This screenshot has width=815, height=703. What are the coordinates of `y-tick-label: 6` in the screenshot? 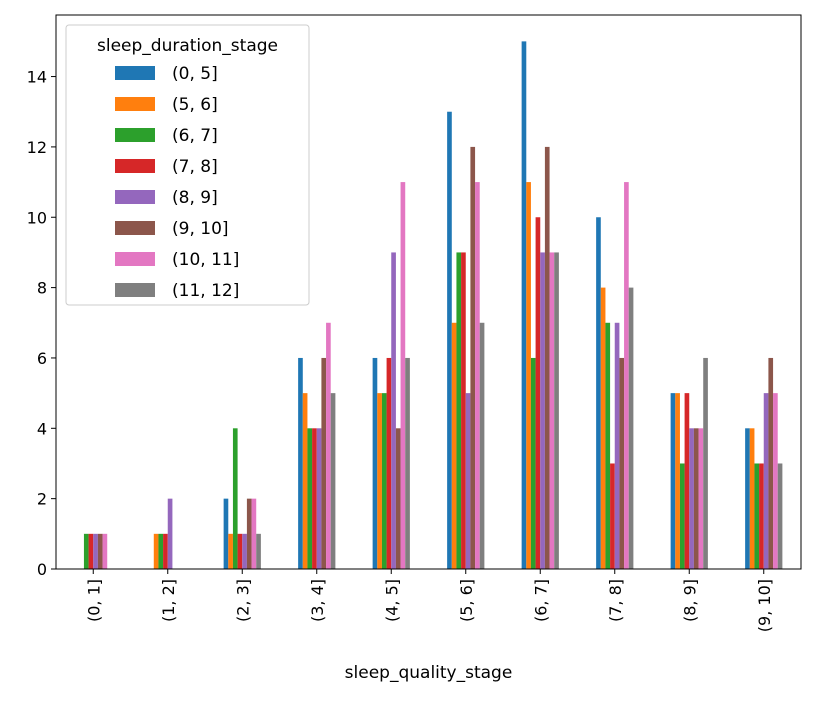 It's located at (42, 358).